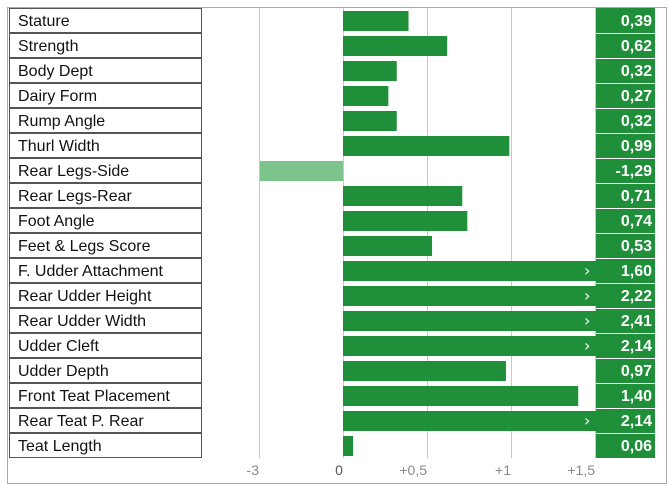 This screenshot has width=669, height=486. What do you see at coordinates (636, 271) in the screenshot?
I see `value-label: 1,60` at bounding box center [636, 271].